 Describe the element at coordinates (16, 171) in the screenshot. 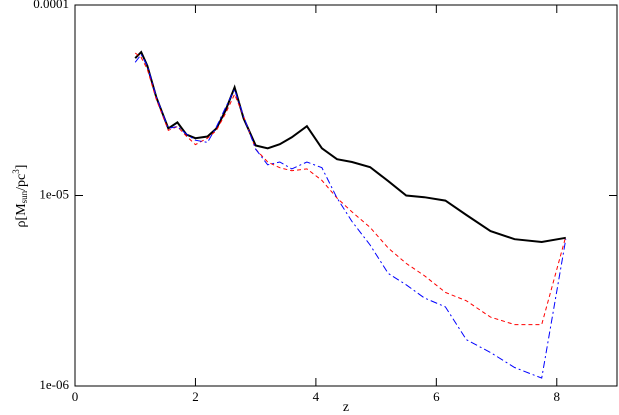

I see `y-title-sup: 3` at that location.